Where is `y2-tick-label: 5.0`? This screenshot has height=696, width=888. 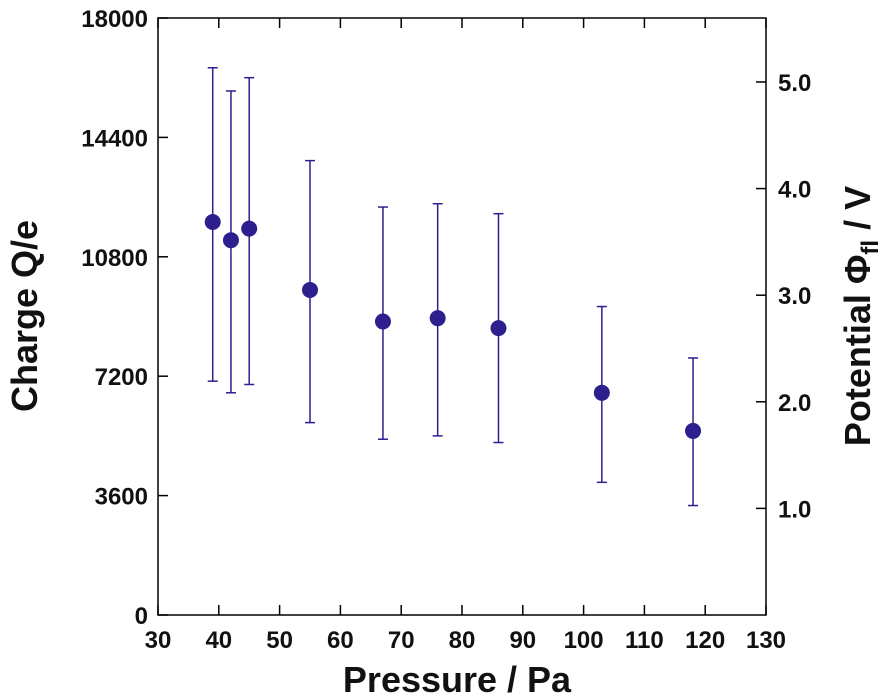
y2-tick-label: 5.0 is located at coordinates (794, 83).